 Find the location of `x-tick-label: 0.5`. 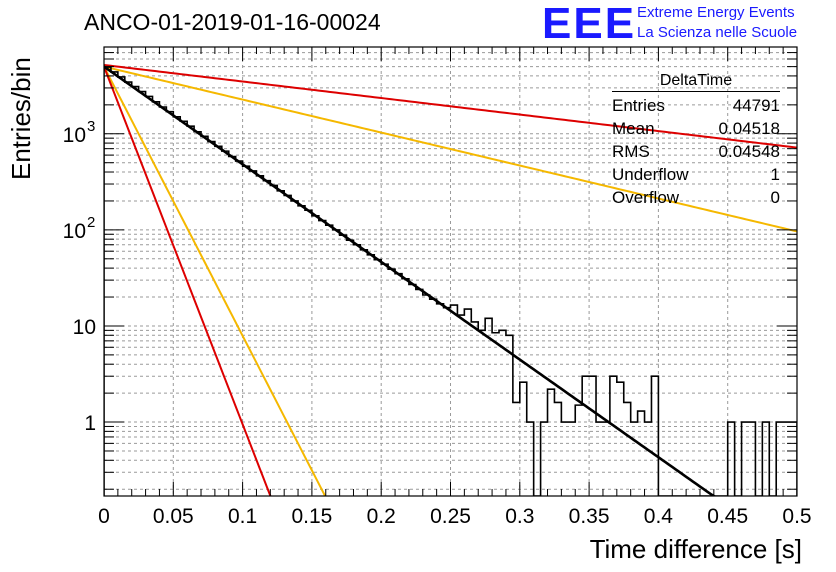

x-tick-label: 0.5 is located at coordinates (796, 516).